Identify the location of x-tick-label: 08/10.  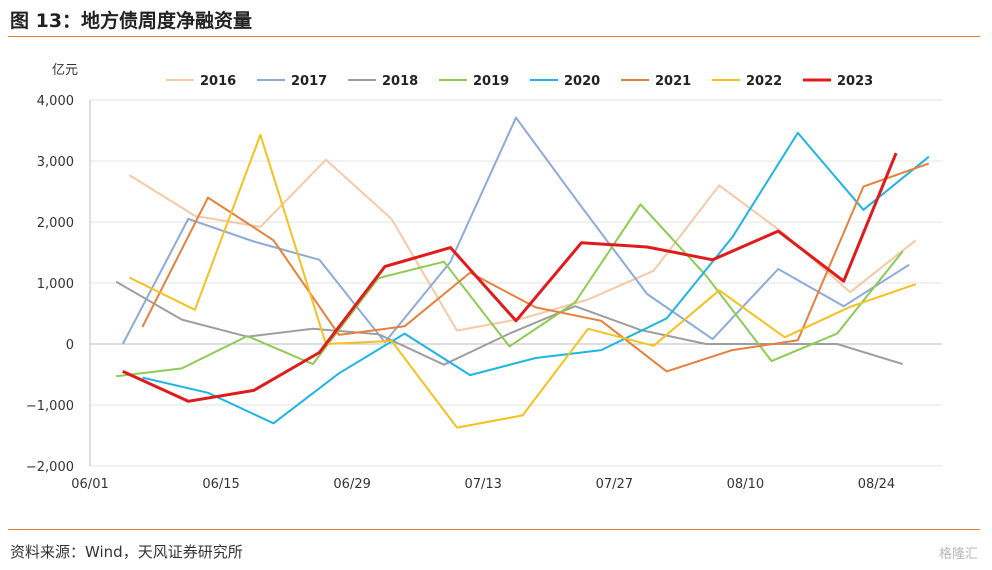
(745, 484).